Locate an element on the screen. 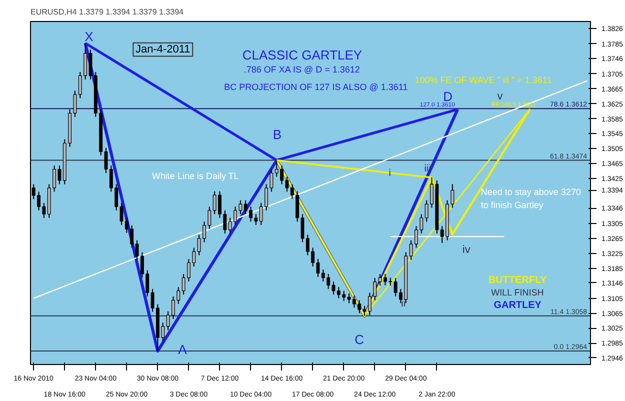 This screenshot has height=401, width=625. annotation: i is located at coordinates (389, 173).